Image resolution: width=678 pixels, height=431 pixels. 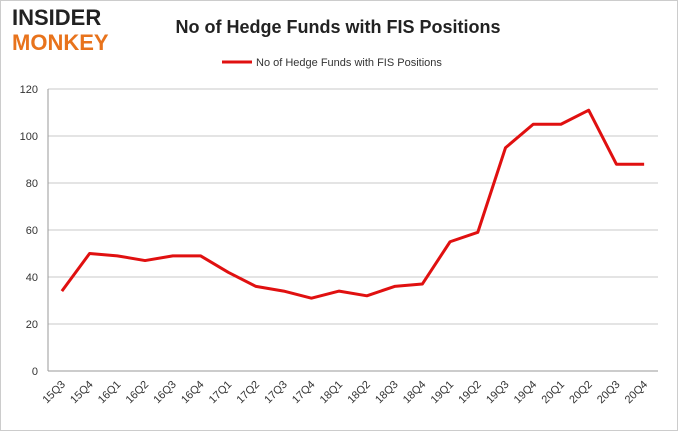 I want to click on y-tick-label: 20, so click(x=32, y=325).